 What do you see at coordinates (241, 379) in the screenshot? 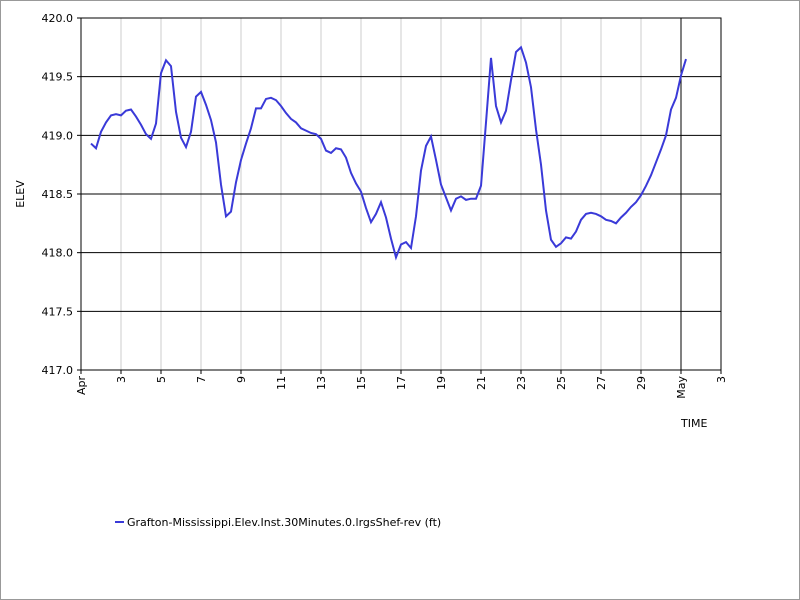
I see `x-tick-label: 9` at bounding box center [241, 379].